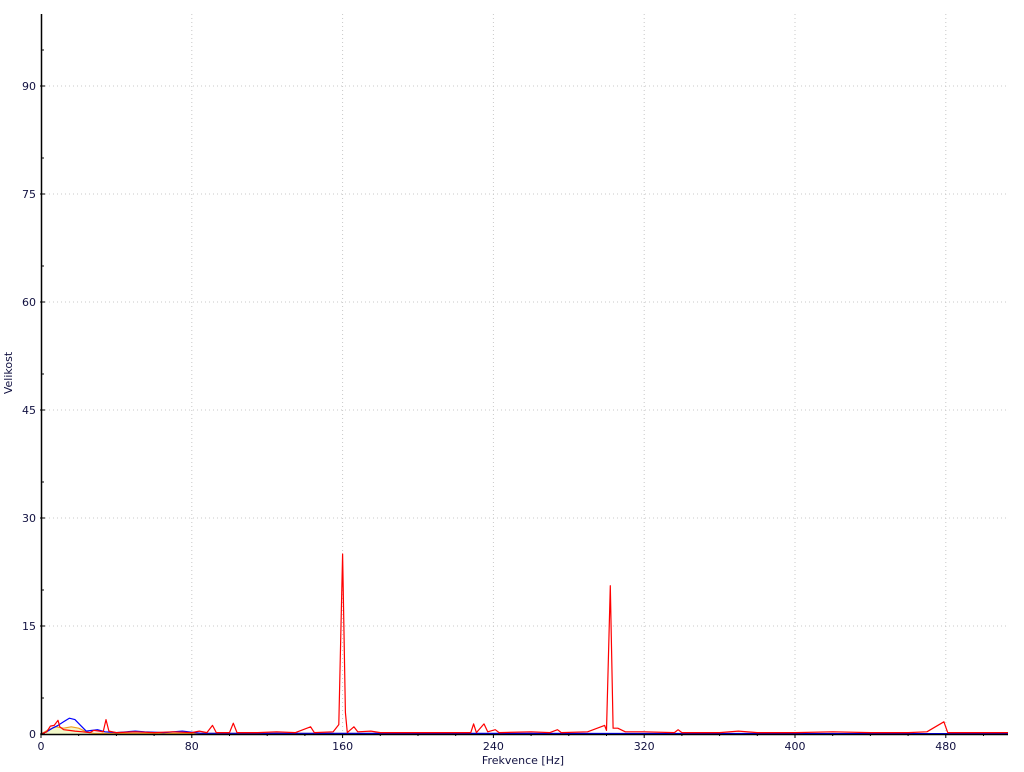  What do you see at coordinates (29, 302) in the screenshot?
I see `y-tick-label: 60` at bounding box center [29, 302].